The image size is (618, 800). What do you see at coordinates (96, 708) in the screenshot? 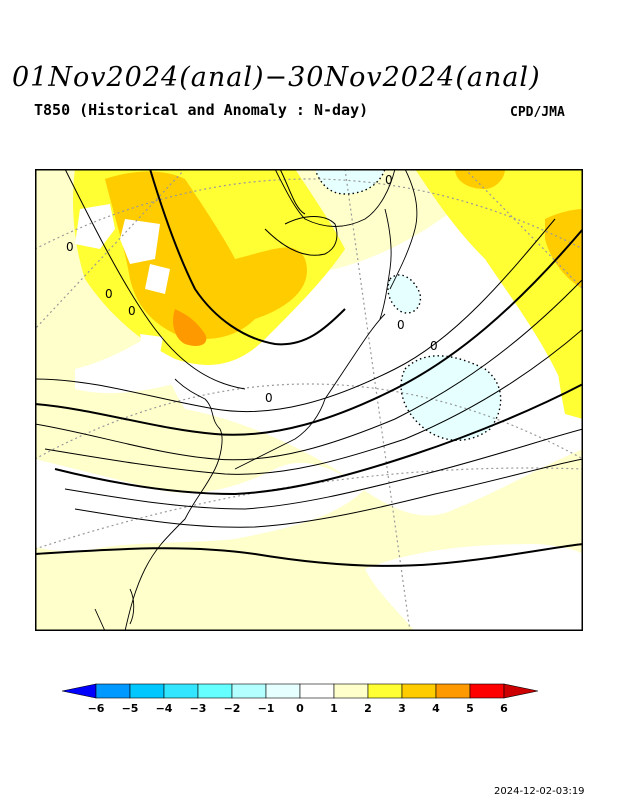
I see `legend-label: −6` at bounding box center [96, 708].